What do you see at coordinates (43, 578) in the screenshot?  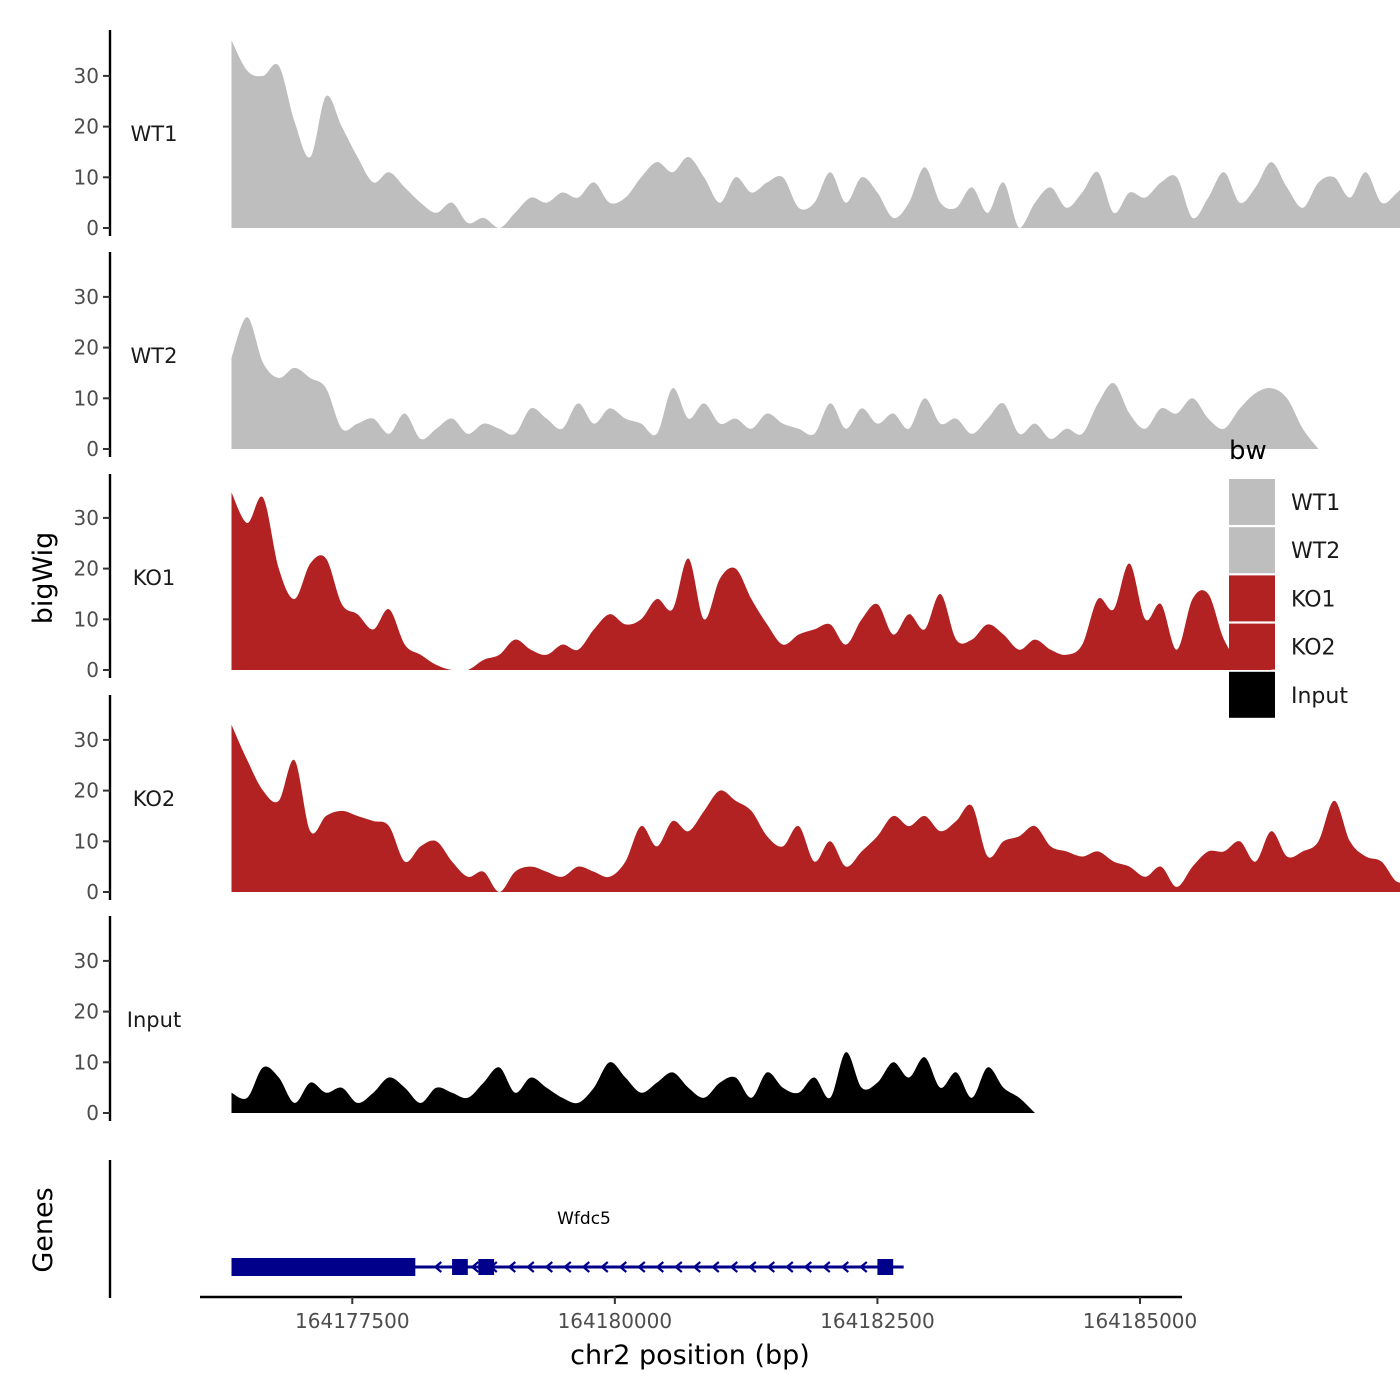 I see `y-axis-title: bigWig` at bounding box center [43, 578].